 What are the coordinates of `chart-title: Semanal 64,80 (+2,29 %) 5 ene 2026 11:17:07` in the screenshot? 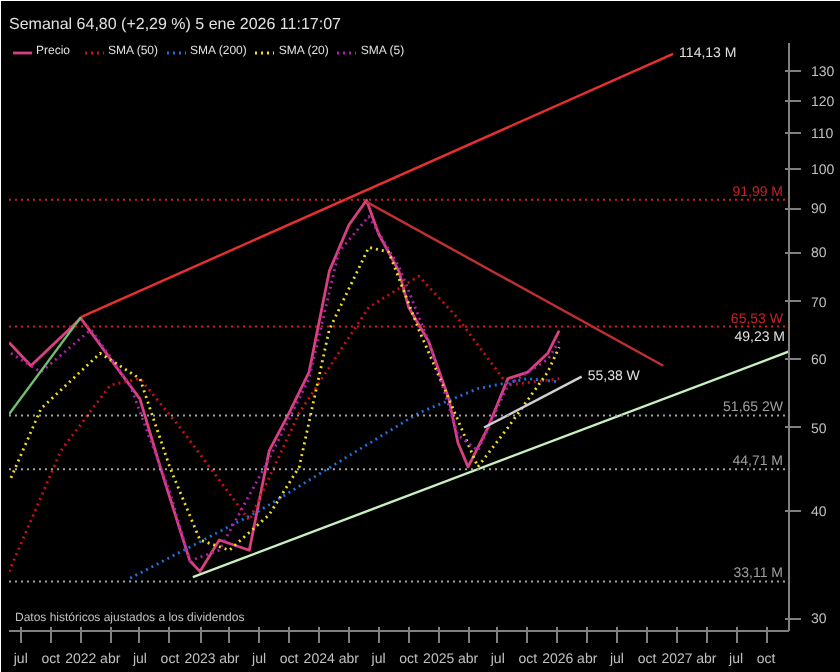 It's located at (176, 24).